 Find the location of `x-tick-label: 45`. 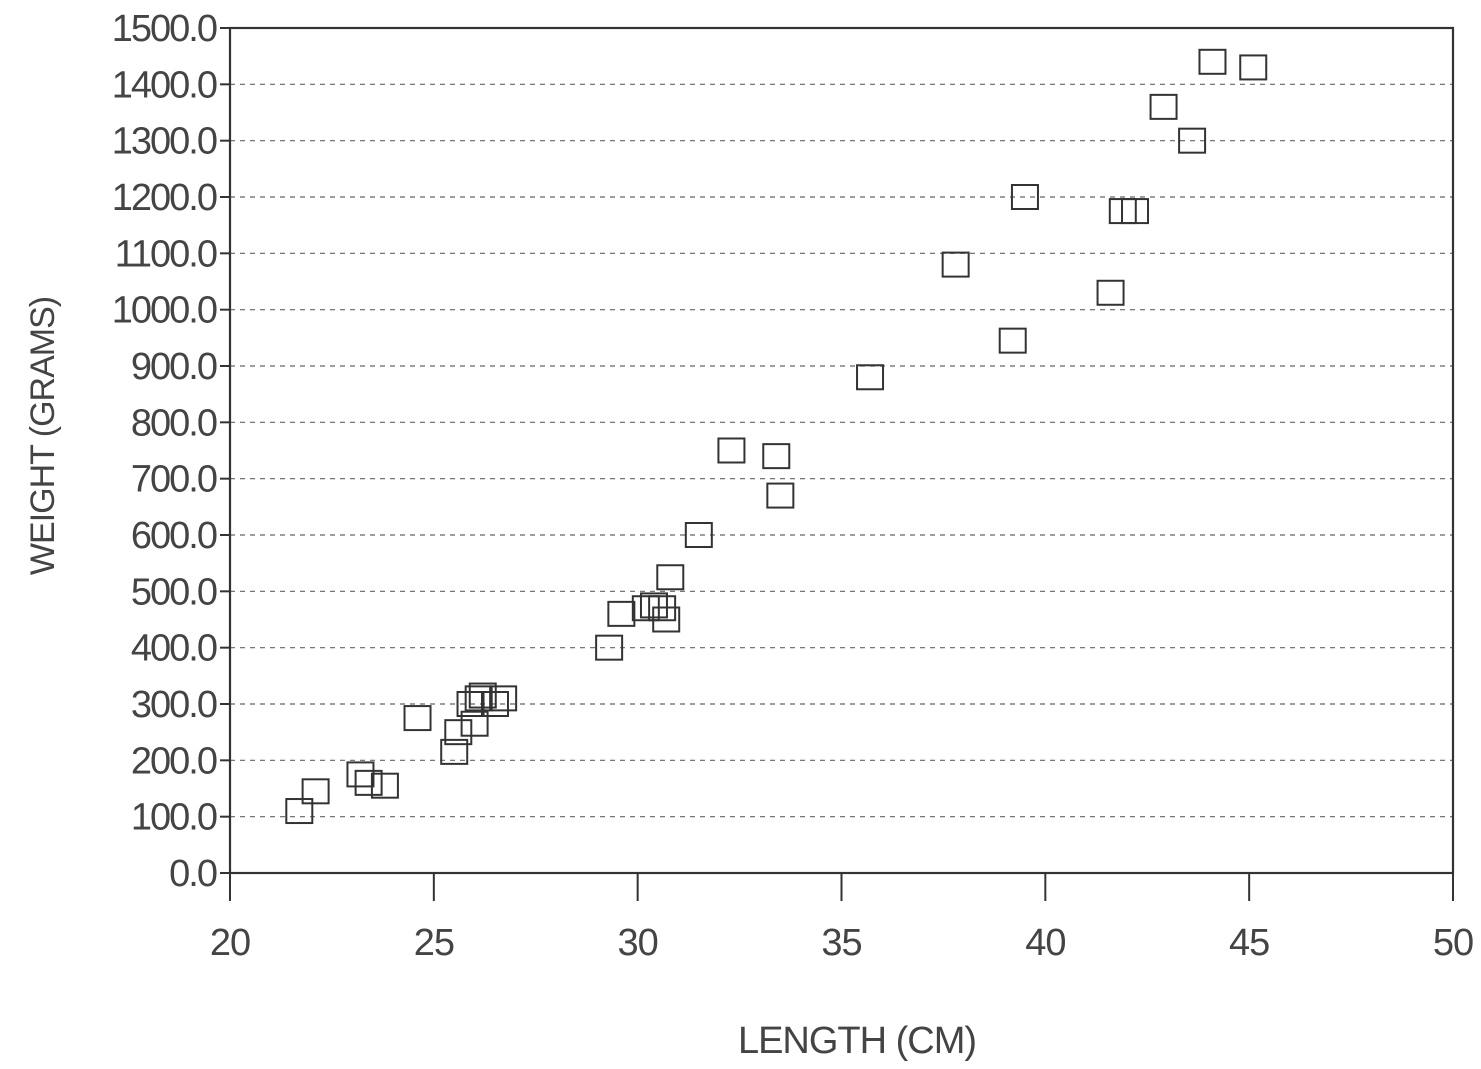

x-tick-label: 45 is located at coordinates (1249, 943).